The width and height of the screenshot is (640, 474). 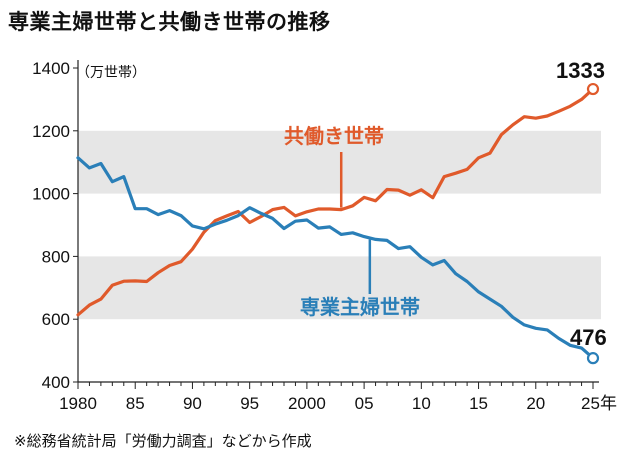 What do you see at coordinates (478, 403) in the screenshot?
I see `x-tick-label-7: 15` at bounding box center [478, 403].